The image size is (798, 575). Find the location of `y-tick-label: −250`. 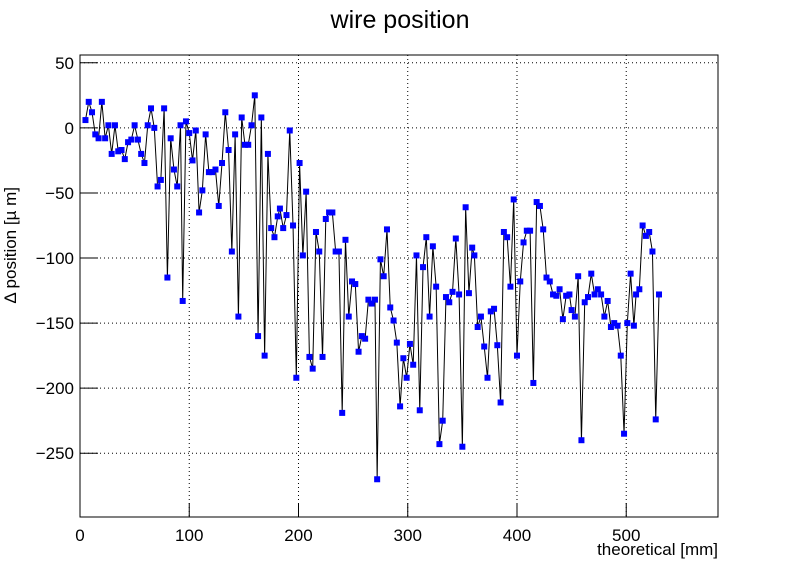

y-tick-label: −250 is located at coordinates (55, 453).